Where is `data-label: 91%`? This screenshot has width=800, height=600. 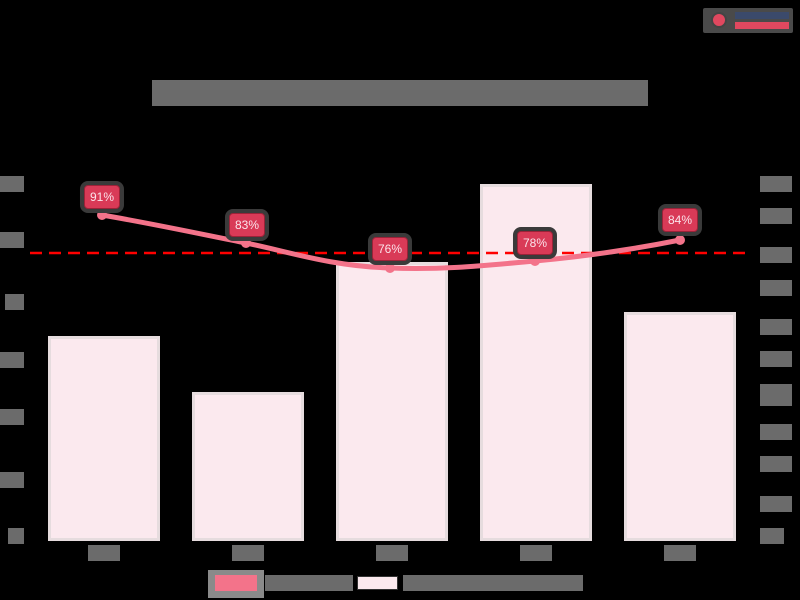 data-label: 91% is located at coordinates (102, 197).